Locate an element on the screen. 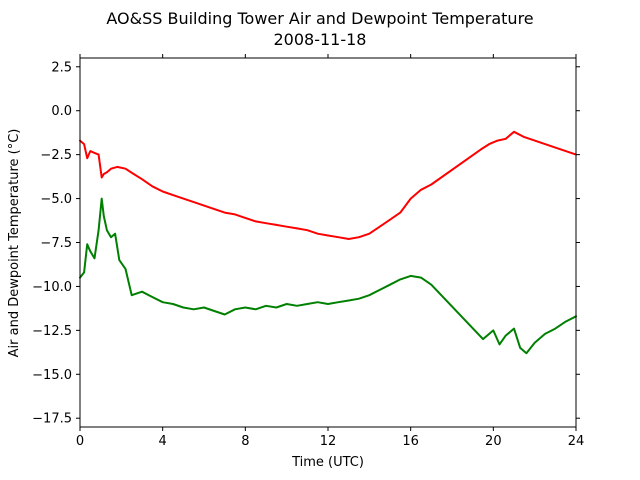 The height and width of the screenshot is (480, 640). y-tick-label: −7.5 is located at coordinates (56, 243).